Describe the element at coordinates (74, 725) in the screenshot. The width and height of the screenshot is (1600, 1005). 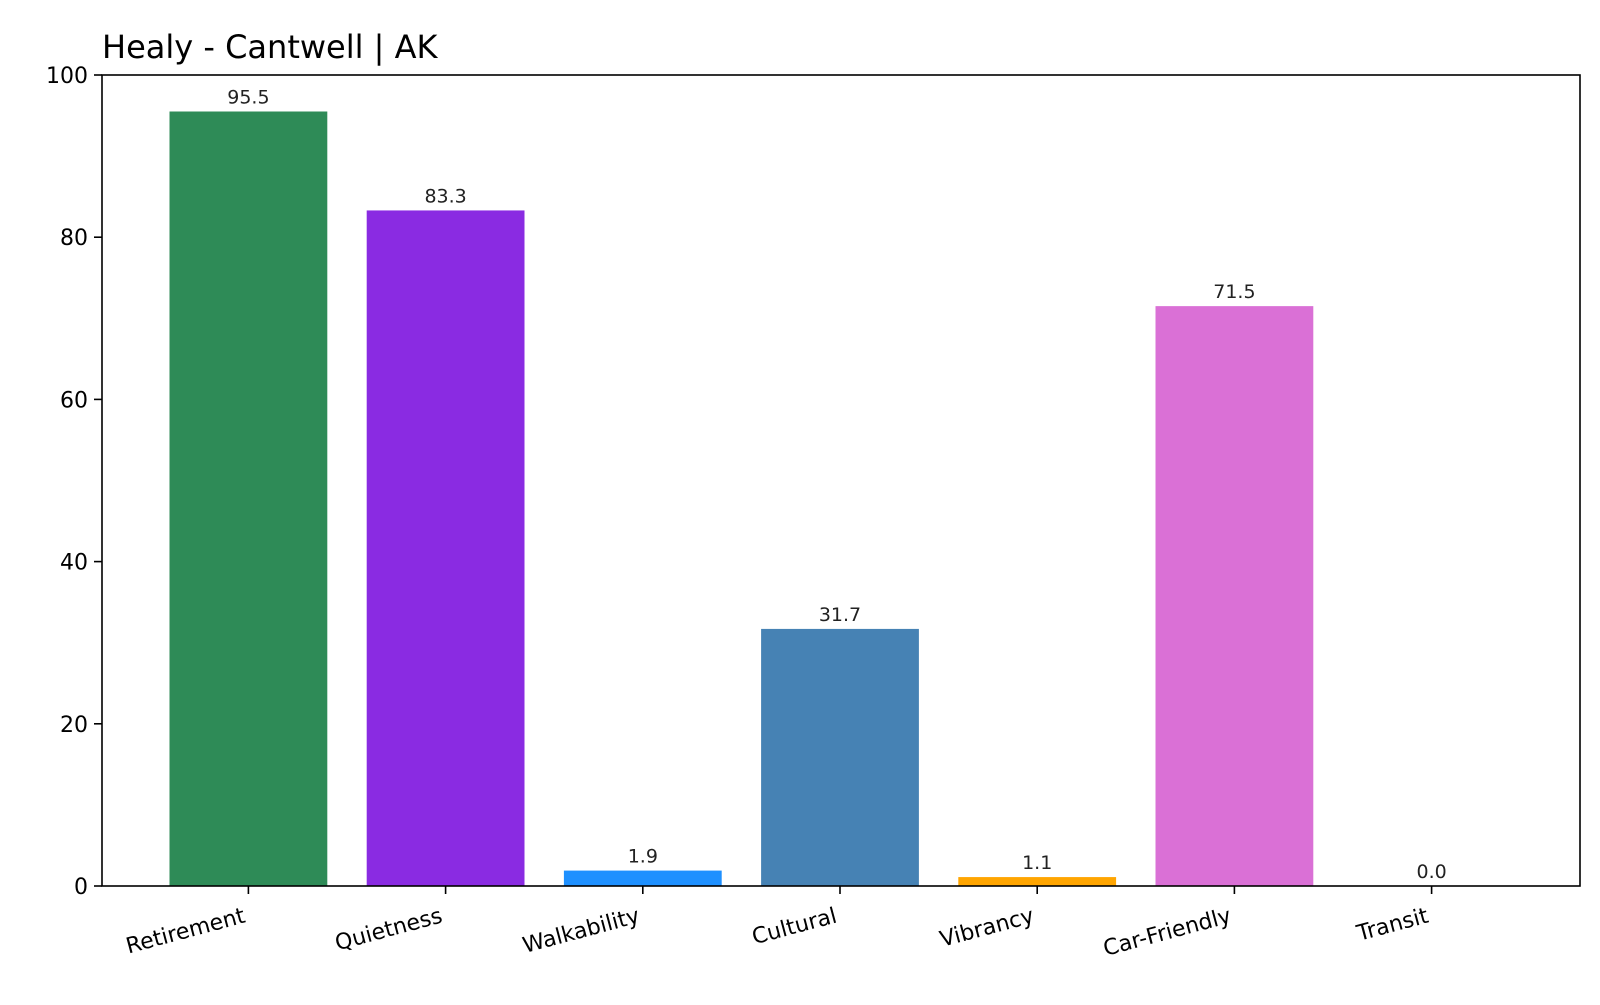
I see `y-tick-label: 20` at that location.